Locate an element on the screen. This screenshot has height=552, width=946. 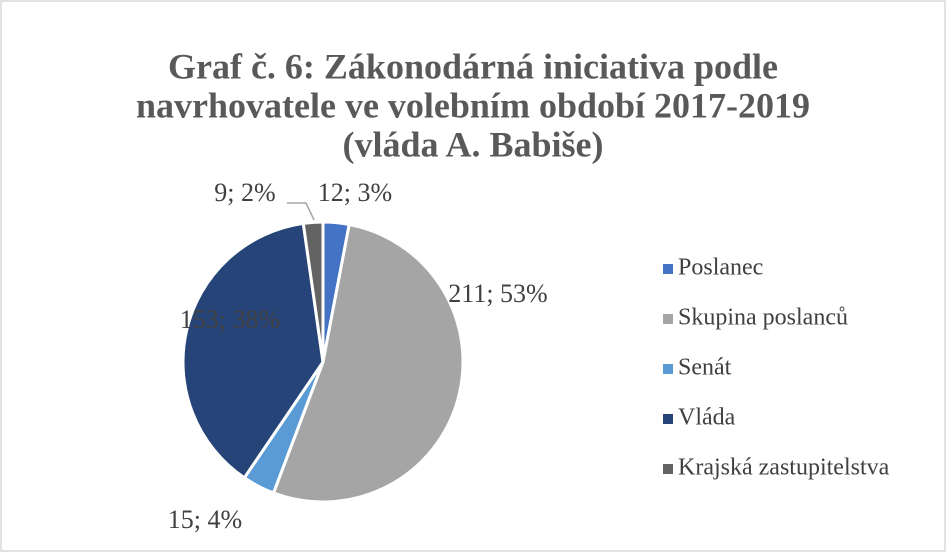
chart-title: (vláda A. Babiše) is located at coordinates (472, 144).